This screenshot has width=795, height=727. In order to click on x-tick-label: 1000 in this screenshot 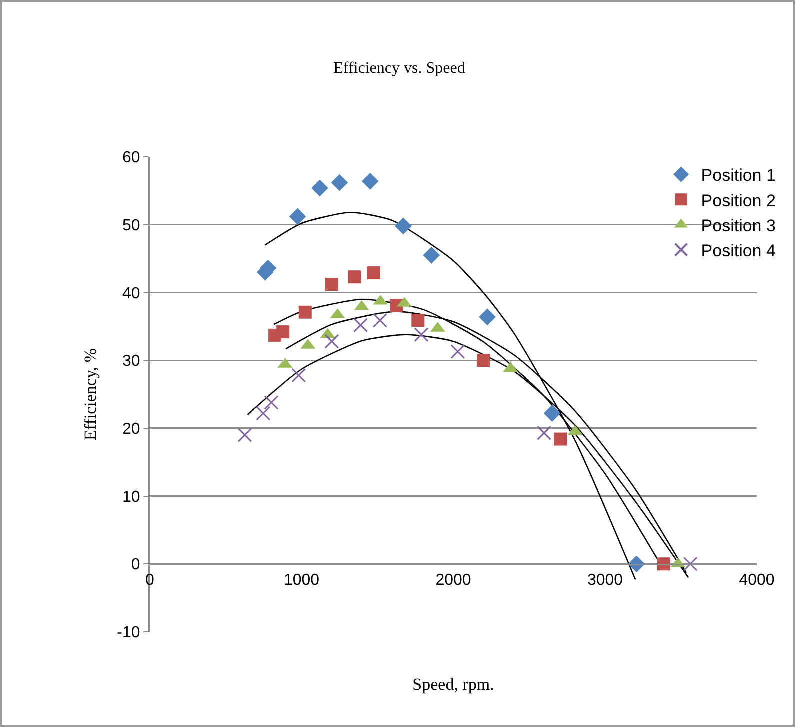, I will do `click(302, 580)`.